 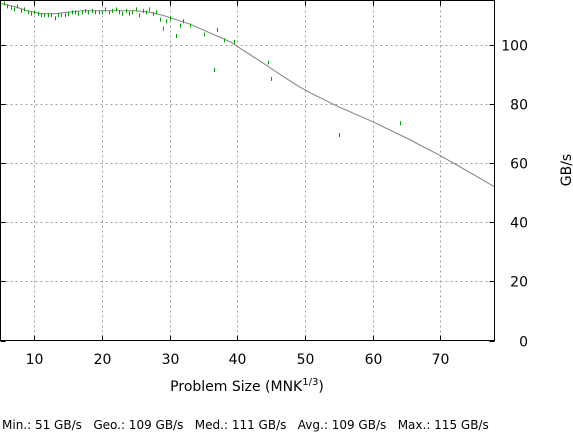 I want to click on y-tick-label: 40, so click(x=519, y=224).